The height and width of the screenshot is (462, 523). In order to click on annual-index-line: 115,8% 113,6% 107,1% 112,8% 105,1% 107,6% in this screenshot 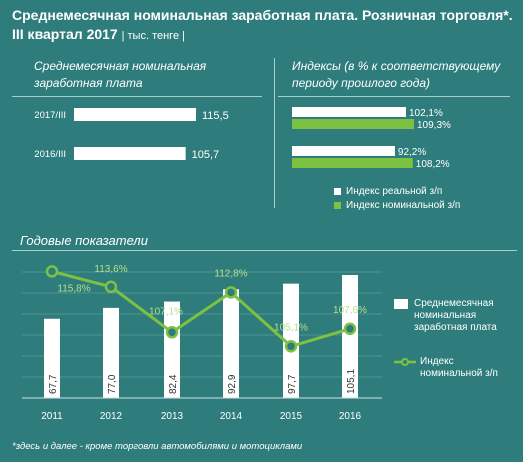, I will do `click(206, 308)`.